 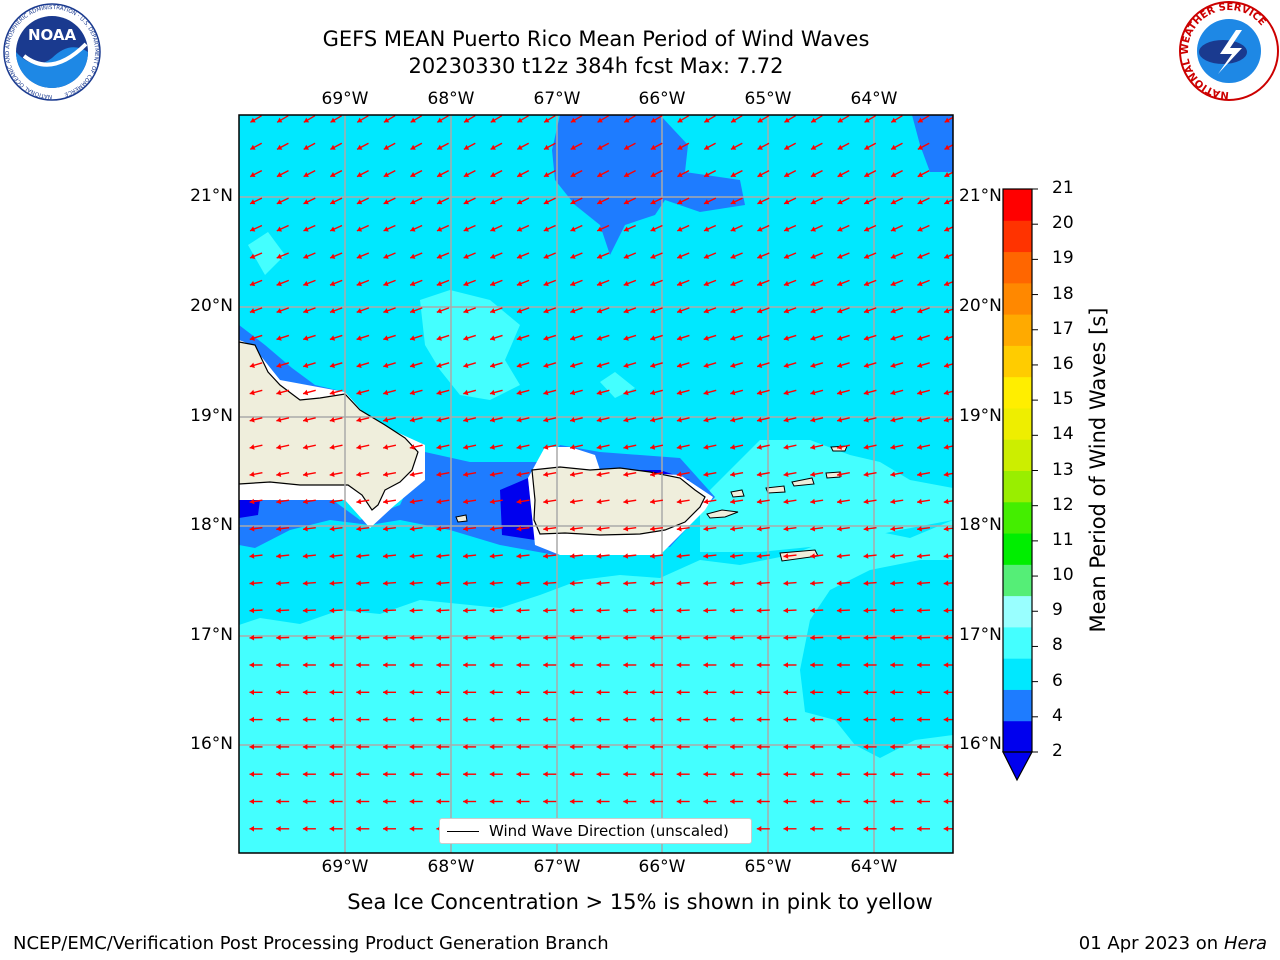 What do you see at coordinates (609, 831) in the screenshot?
I see `legend-label: Wind Wave Direction (unscaled)` at bounding box center [609, 831].